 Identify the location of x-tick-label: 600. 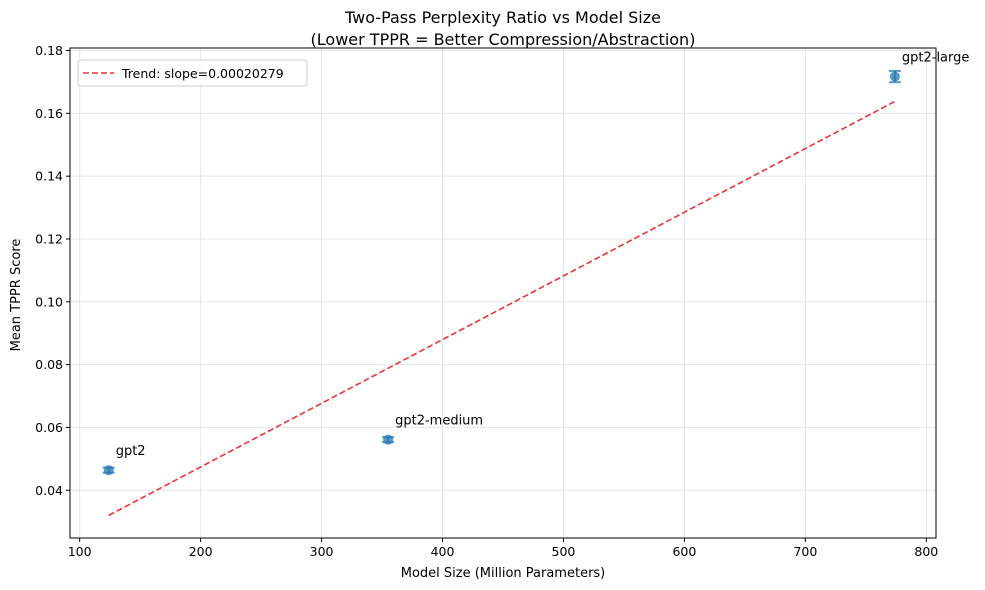
(684, 551).